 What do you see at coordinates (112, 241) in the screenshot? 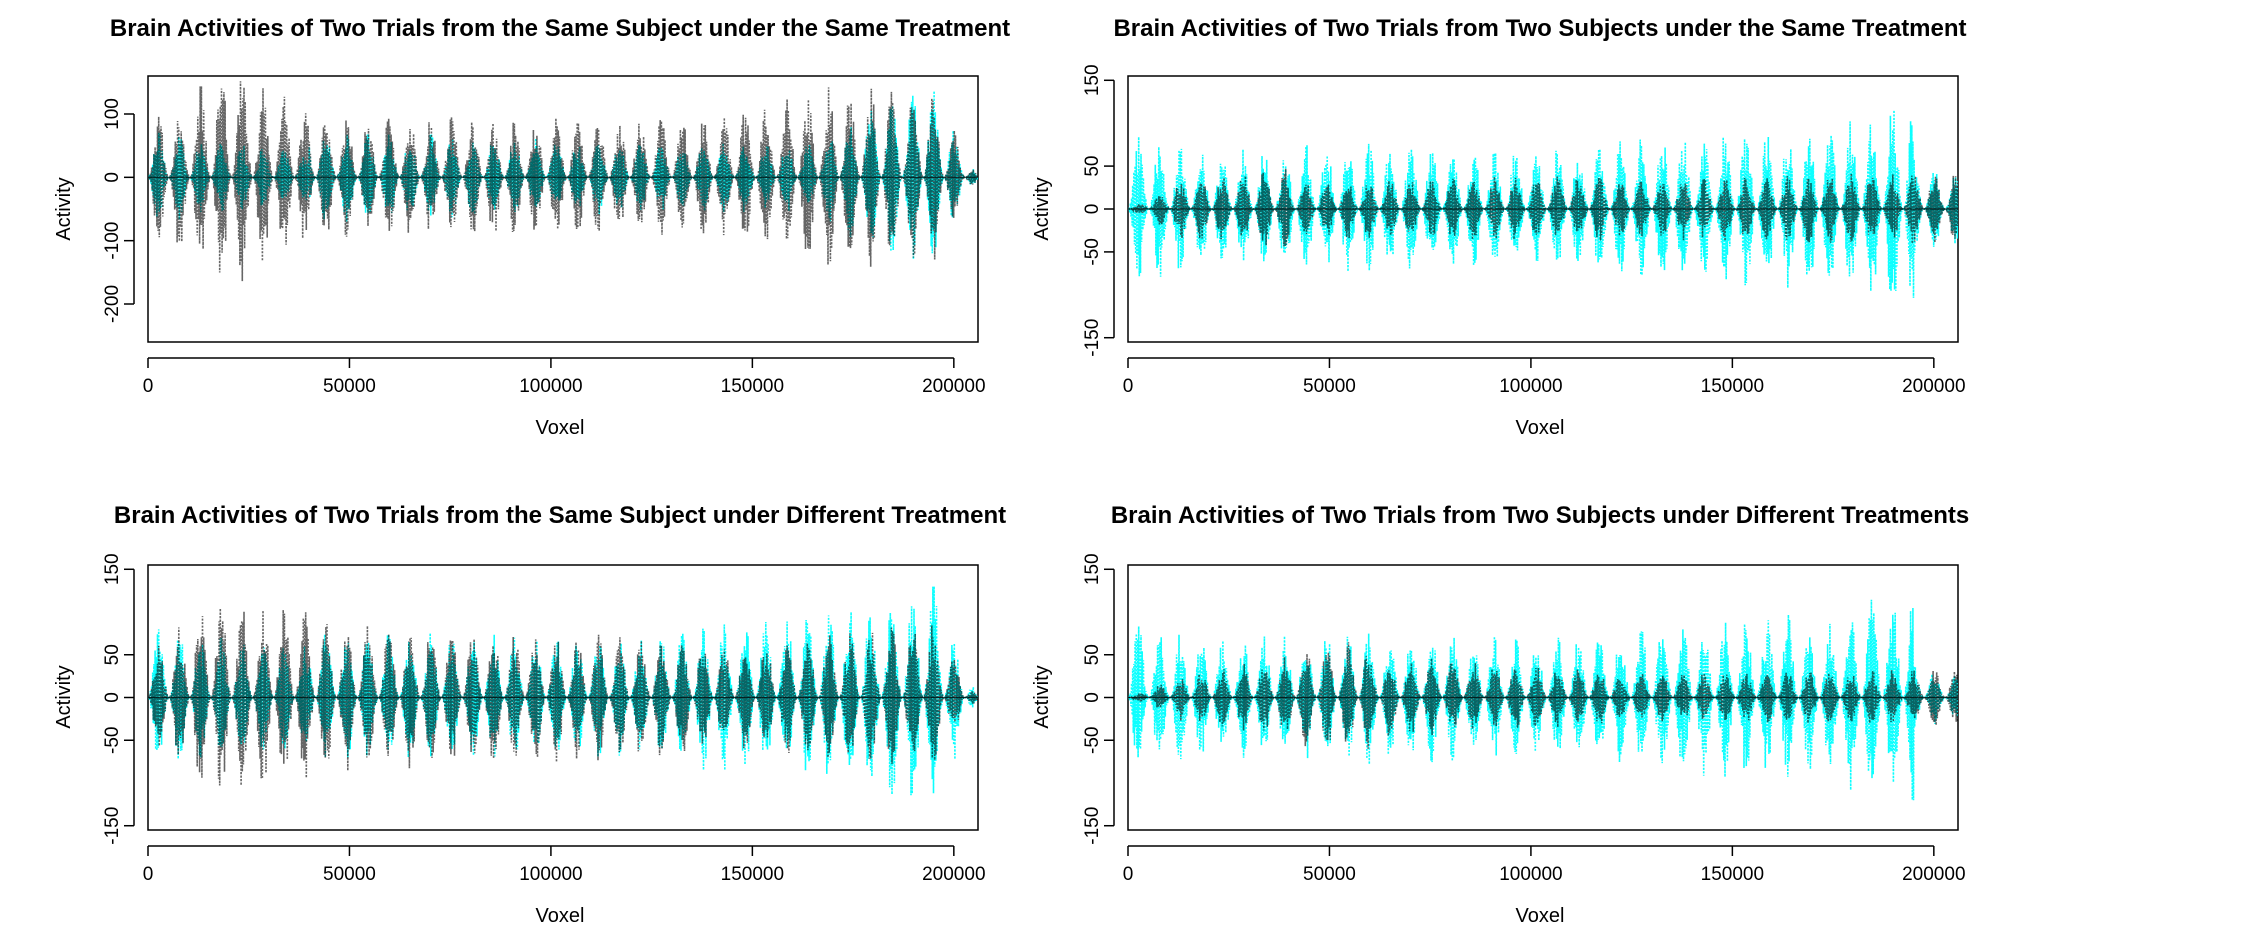
I see `y-tick-label: -100` at bounding box center [112, 241].